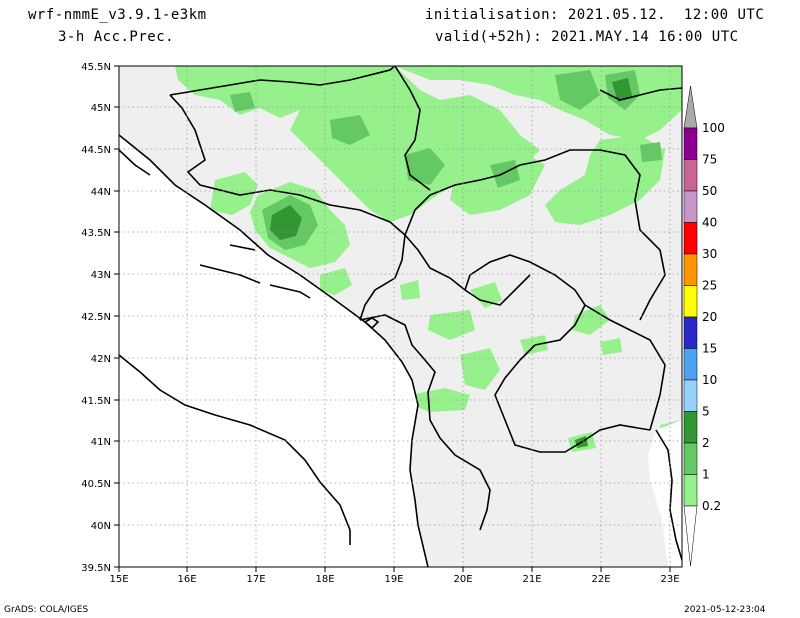 The width and height of the screenshot is (800, 618). What do you see at coordinates (625, 367) in the screenshot?
I see `bulgaria-west` at bounding box center [625, 367].